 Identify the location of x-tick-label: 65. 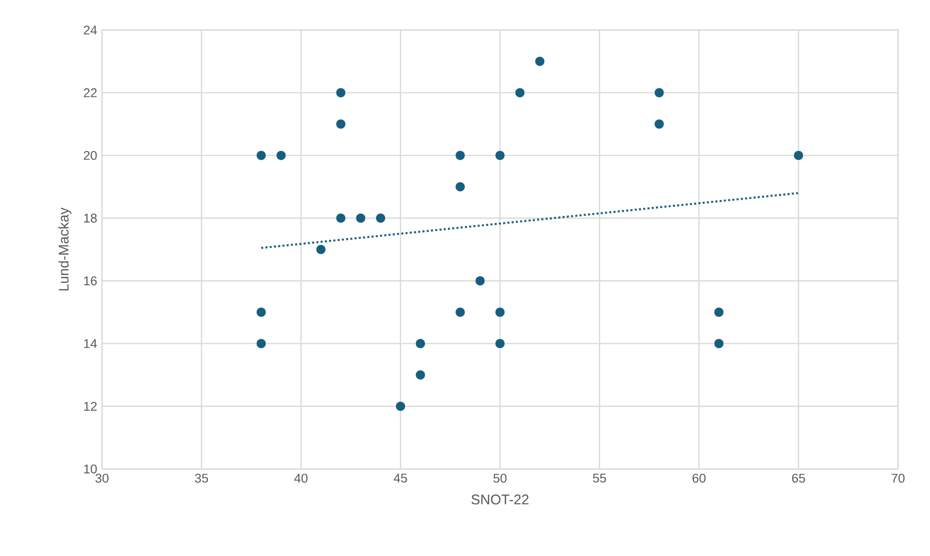
(799, 478).